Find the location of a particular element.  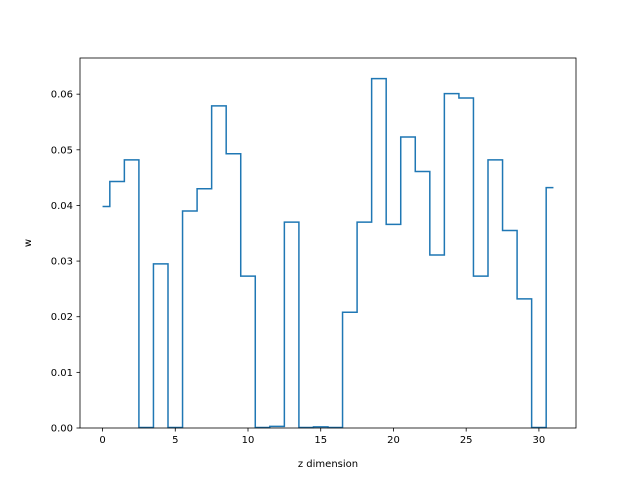

y-tick-label: 0.03 is located at coordinates (62, 262).